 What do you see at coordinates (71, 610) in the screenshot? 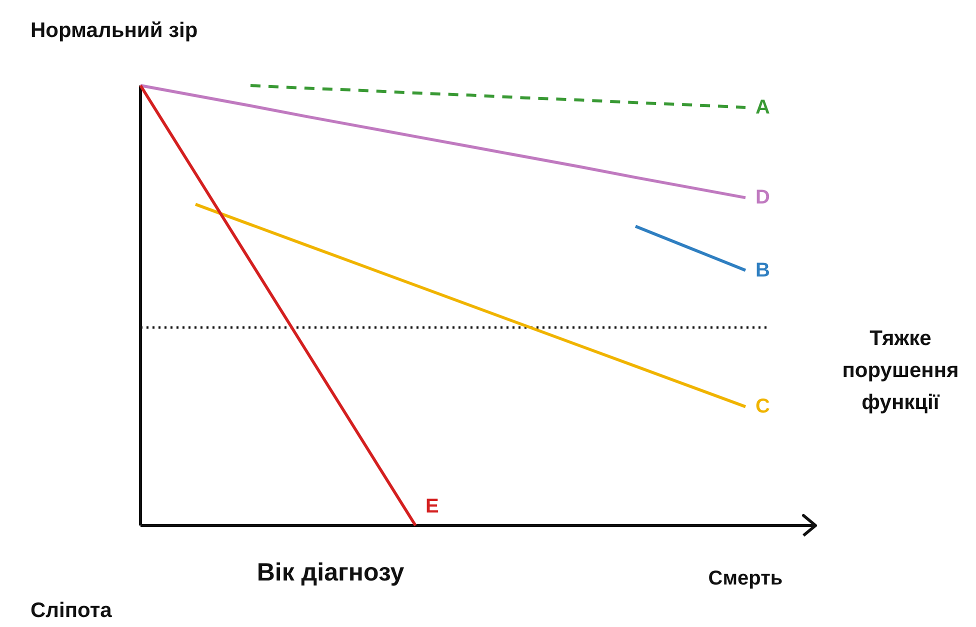
I see `text: Сліпота` at bounding box center [71, 610].